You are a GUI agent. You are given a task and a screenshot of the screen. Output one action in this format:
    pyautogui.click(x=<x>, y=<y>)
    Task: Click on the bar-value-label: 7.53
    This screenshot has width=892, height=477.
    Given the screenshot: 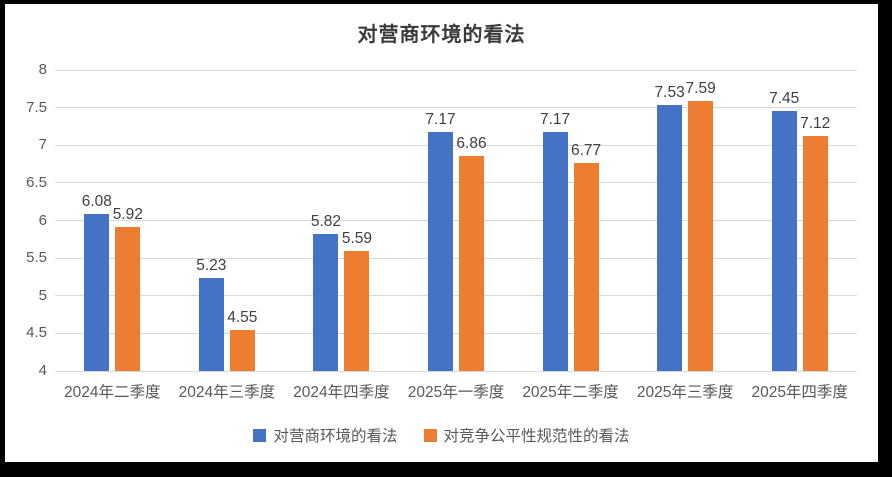 What is the action you would take?
    pyautogui.click(x=669, y=93)
    